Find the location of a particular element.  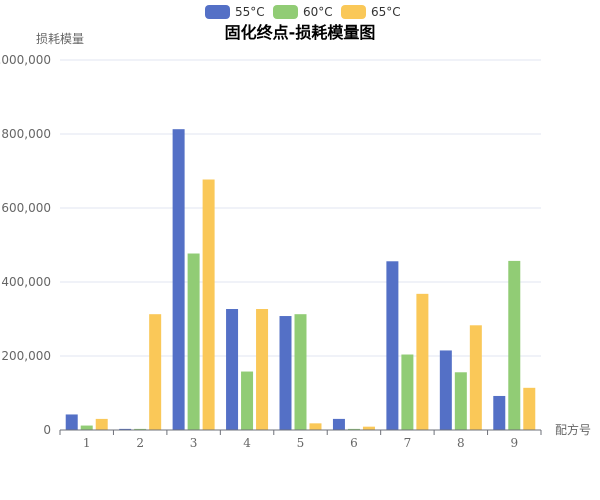

y-tick-label: 200,000 is located at coordinates (26, 356).